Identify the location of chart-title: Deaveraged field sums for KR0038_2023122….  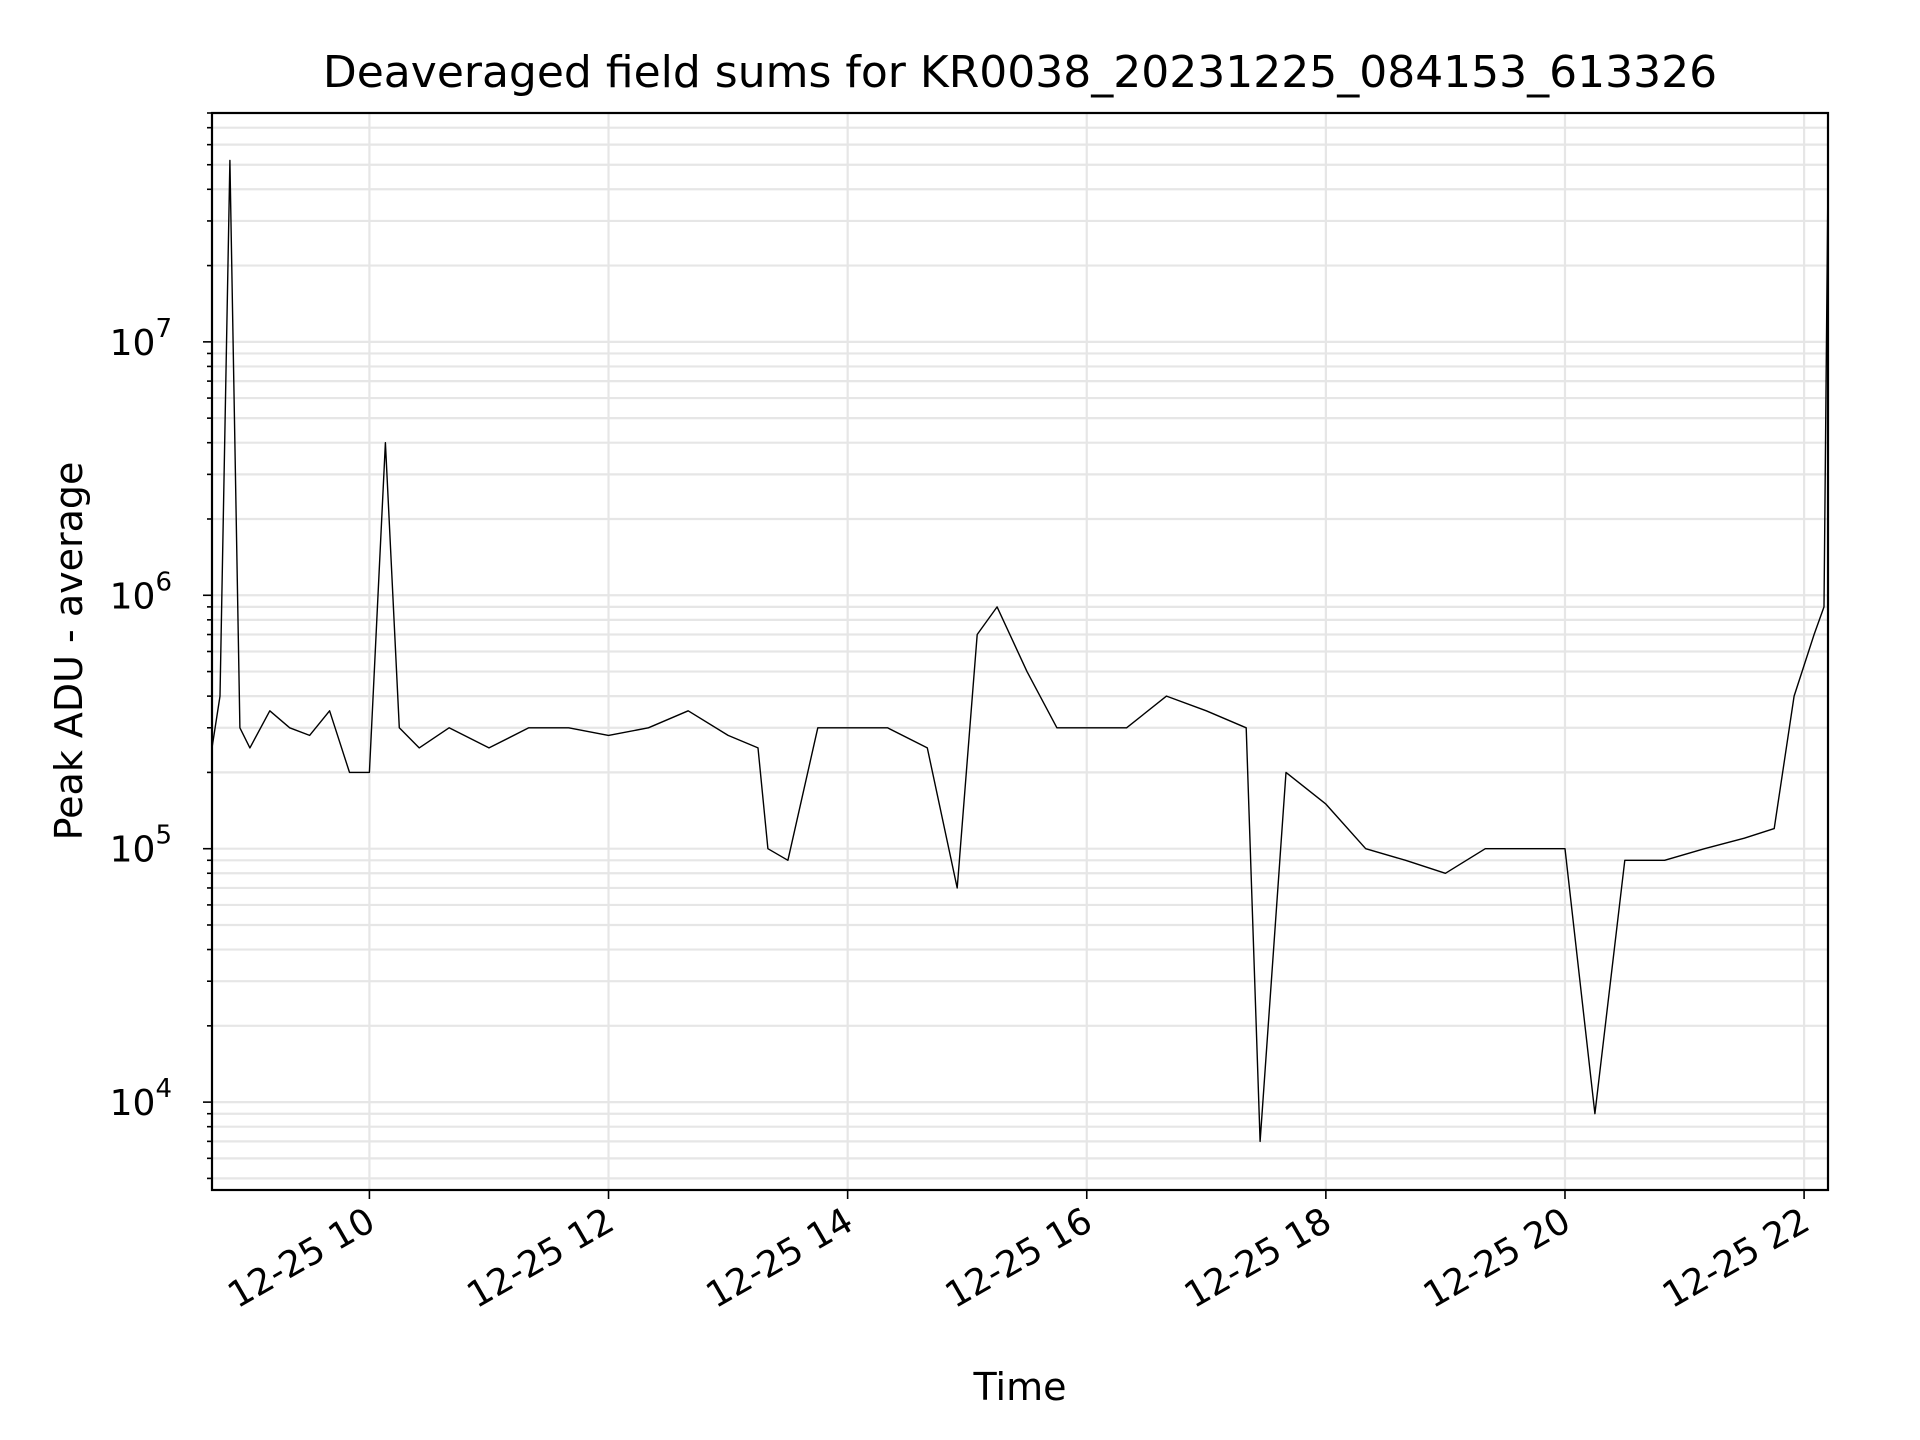
(1020, 72).